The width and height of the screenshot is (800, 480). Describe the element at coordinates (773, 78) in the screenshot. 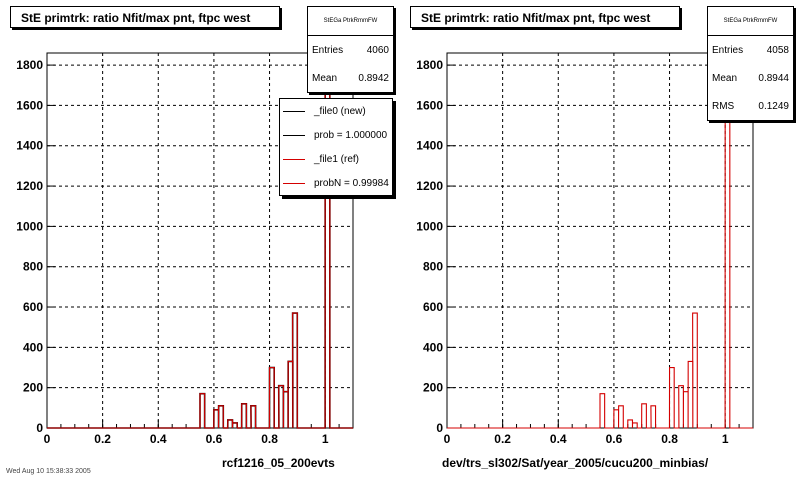

I see `stats-value: 0.8944` at that location.